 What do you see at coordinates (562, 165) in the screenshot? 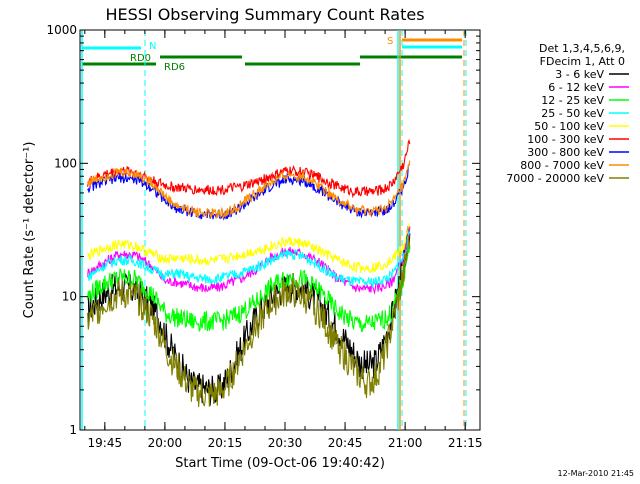
I see `legend-entry-label: 800 - 7000 keV` at bounding box center [562, 165].